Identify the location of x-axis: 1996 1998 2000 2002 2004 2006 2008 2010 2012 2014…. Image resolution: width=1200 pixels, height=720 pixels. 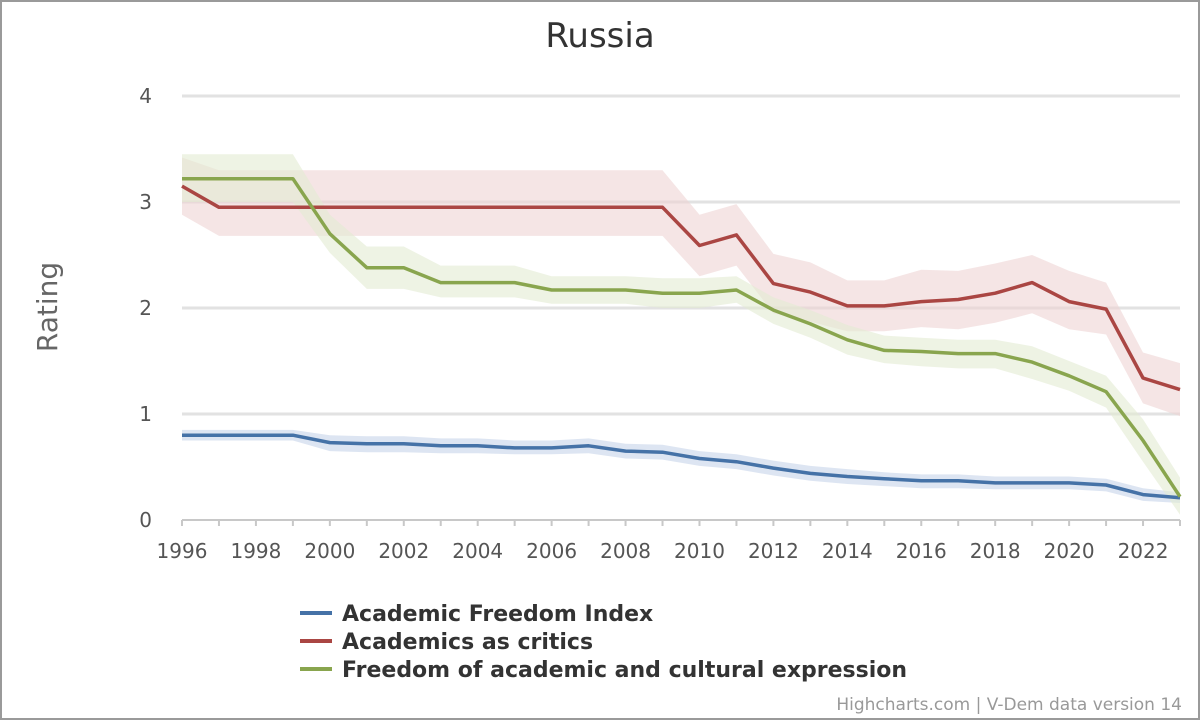
(669, 541).